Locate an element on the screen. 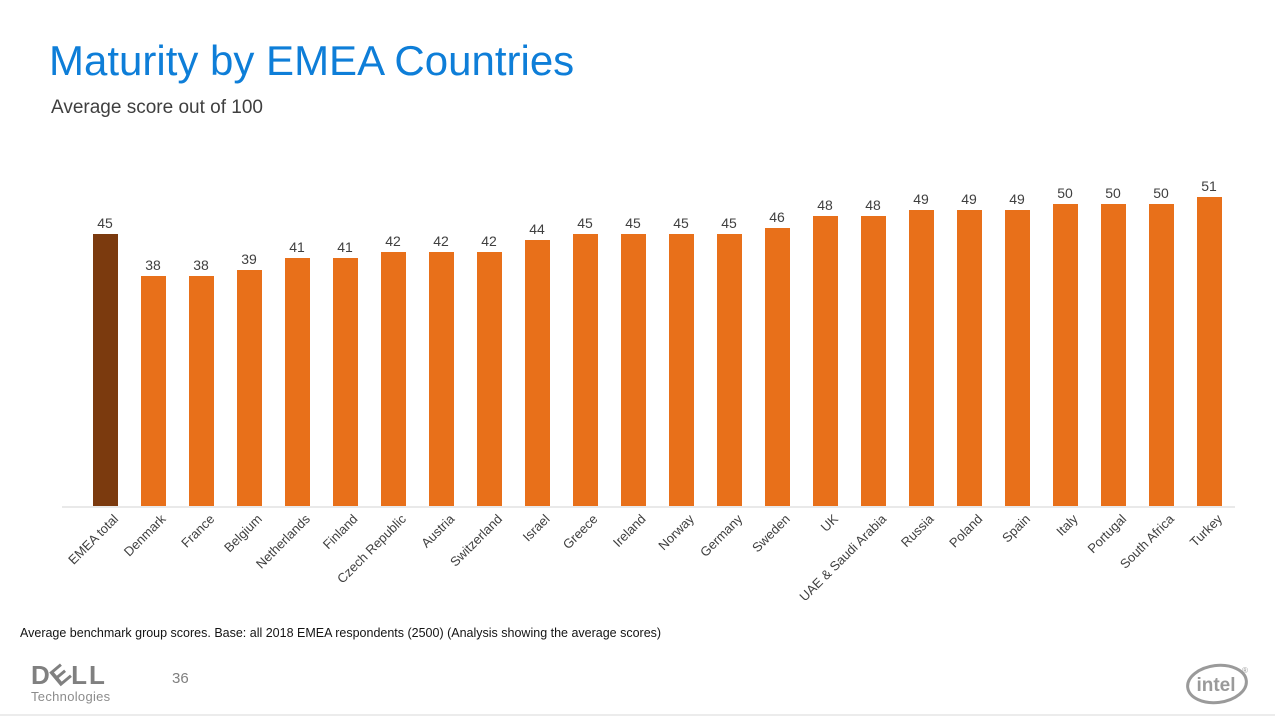 The image size is (1275, 716). bar-group: 50 Portugal is located at coordinates (1110, 361).